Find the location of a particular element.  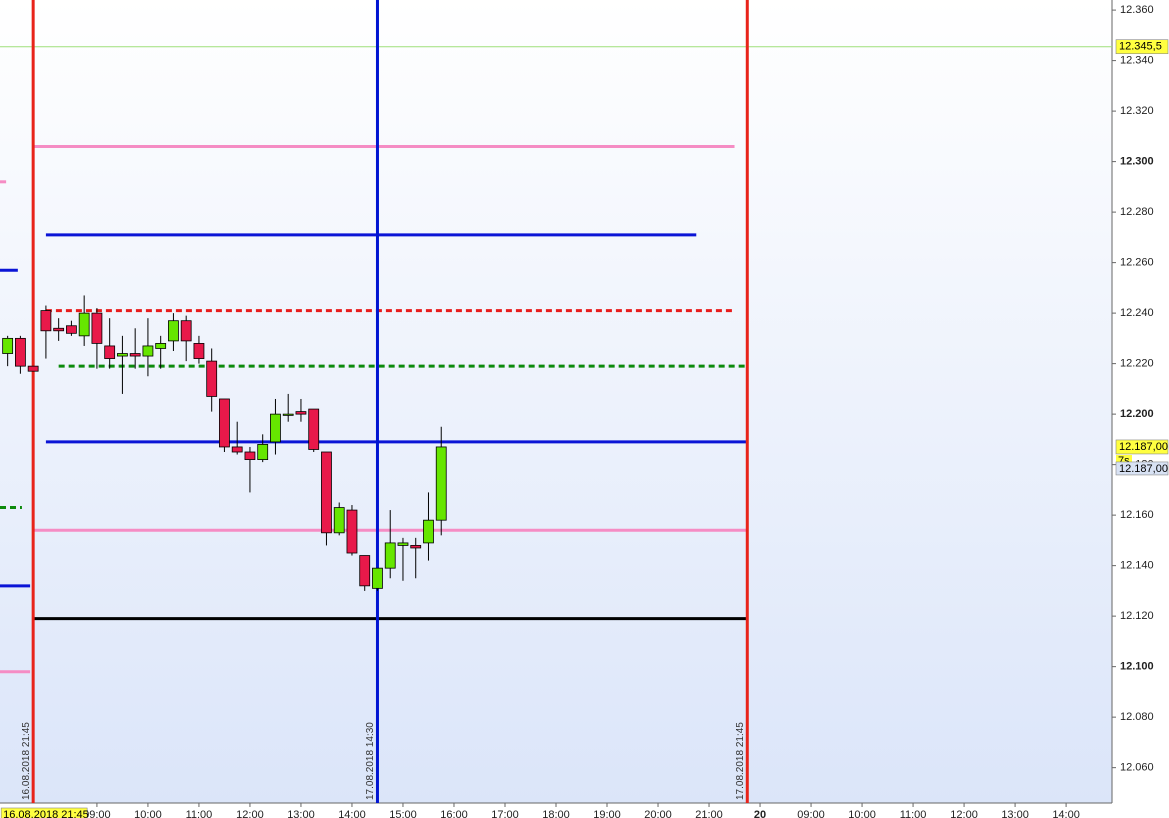

time-line-label: 16.08.2018 21:45 is located at coordinates (26, 761).